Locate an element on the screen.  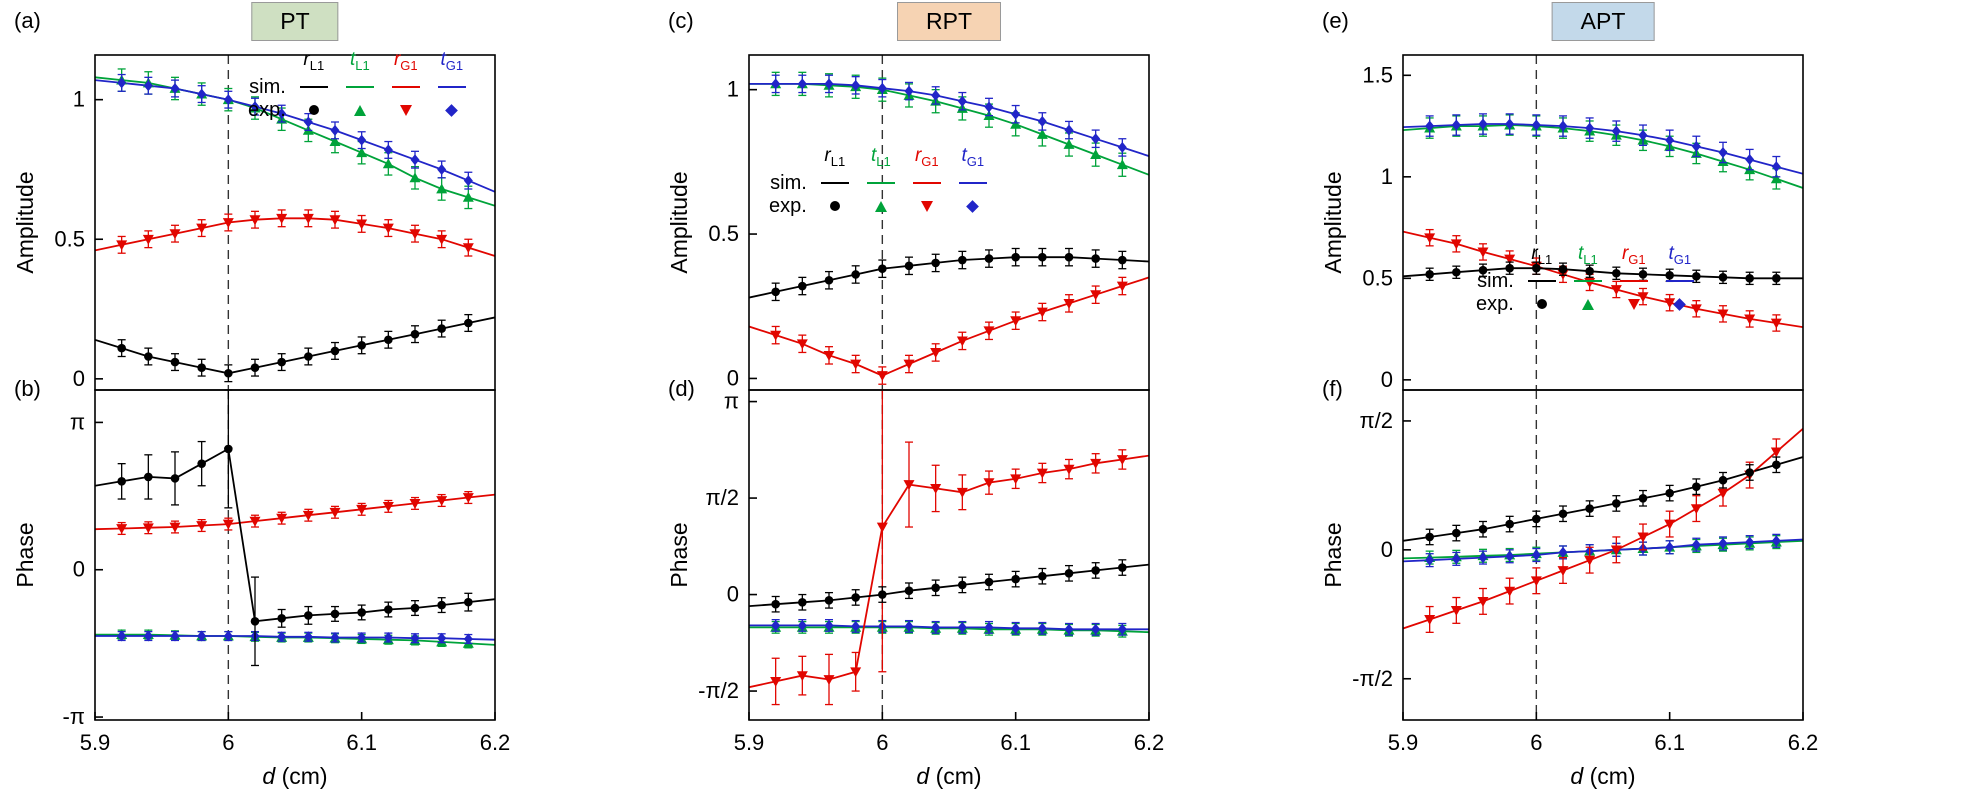
panel-label-c: (c) is located at coordinates (681, 20).